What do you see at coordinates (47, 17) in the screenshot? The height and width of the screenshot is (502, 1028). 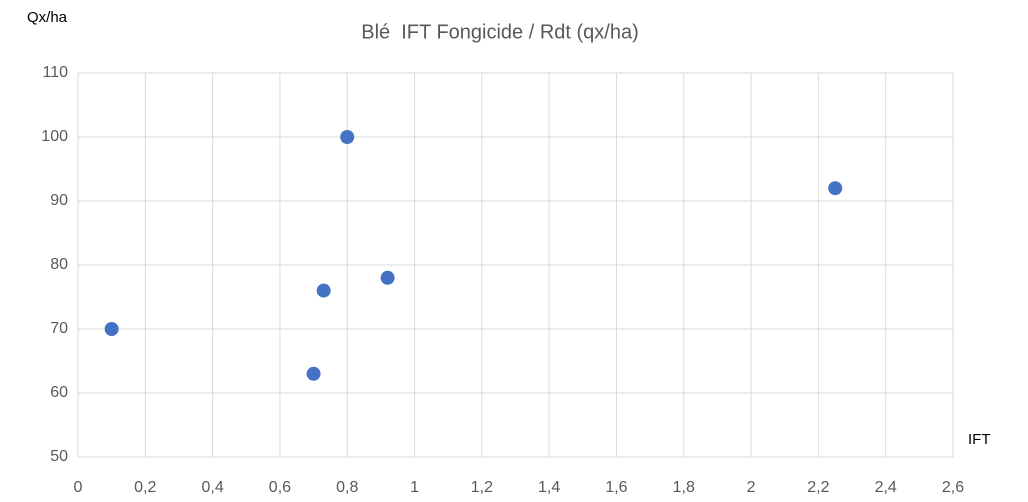 I see `y-axis-label: Qx/ha` at bounding box center [47, 17].